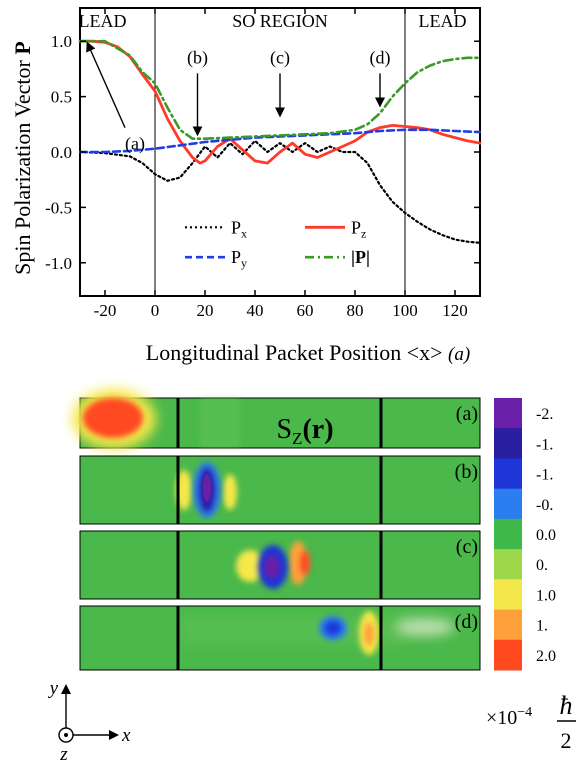 This screenshot has width=576, height=766. I want to click on y-tick-label: -1.0, so click(58, 263).